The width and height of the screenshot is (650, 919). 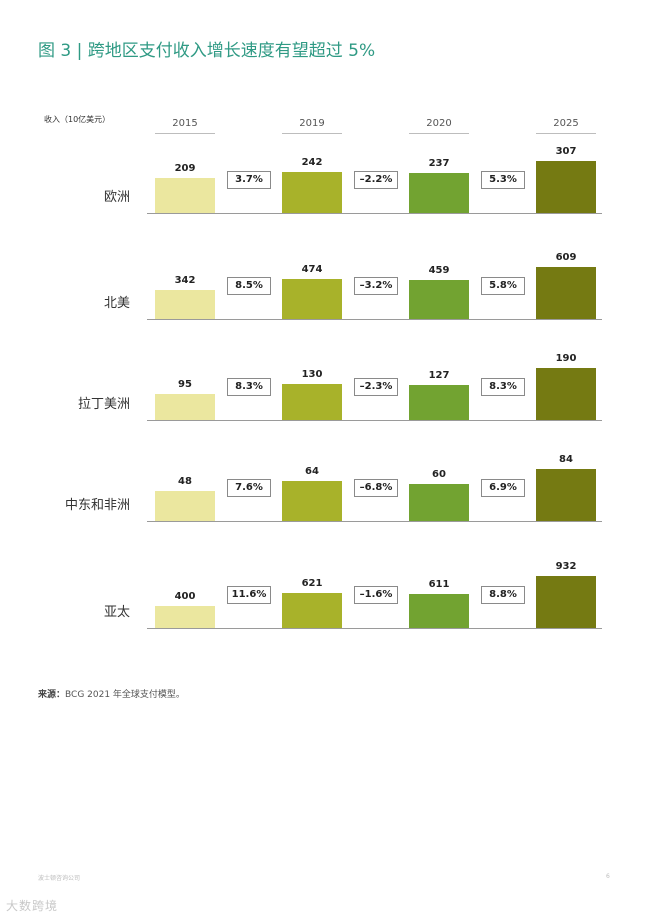 I want to click on bar-value-label: 84, so click(x=566, y=459).